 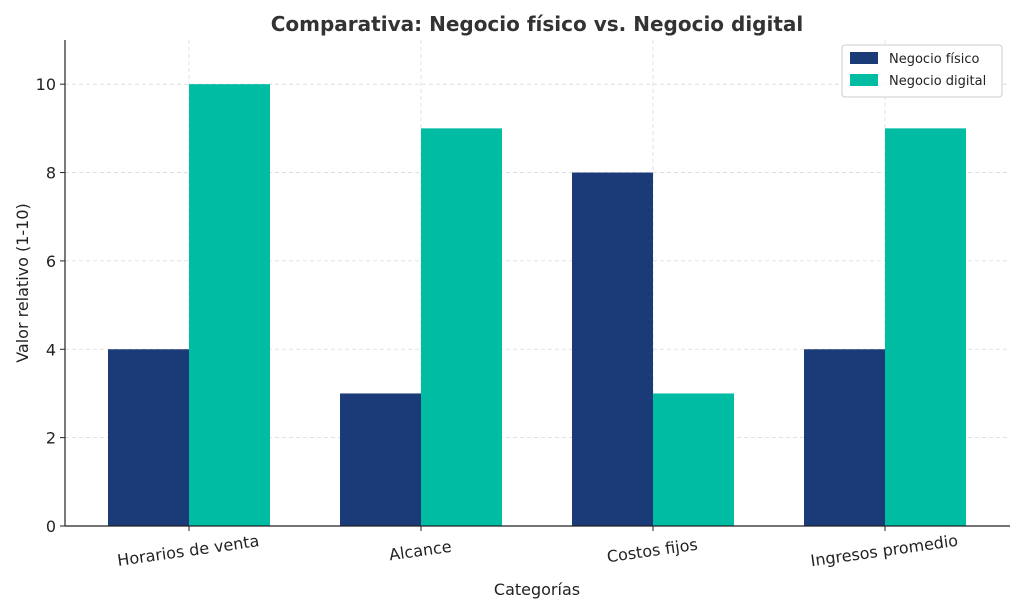 I want to click on legend: Negocio físico Negocio digital, so click(x=922, y=71).